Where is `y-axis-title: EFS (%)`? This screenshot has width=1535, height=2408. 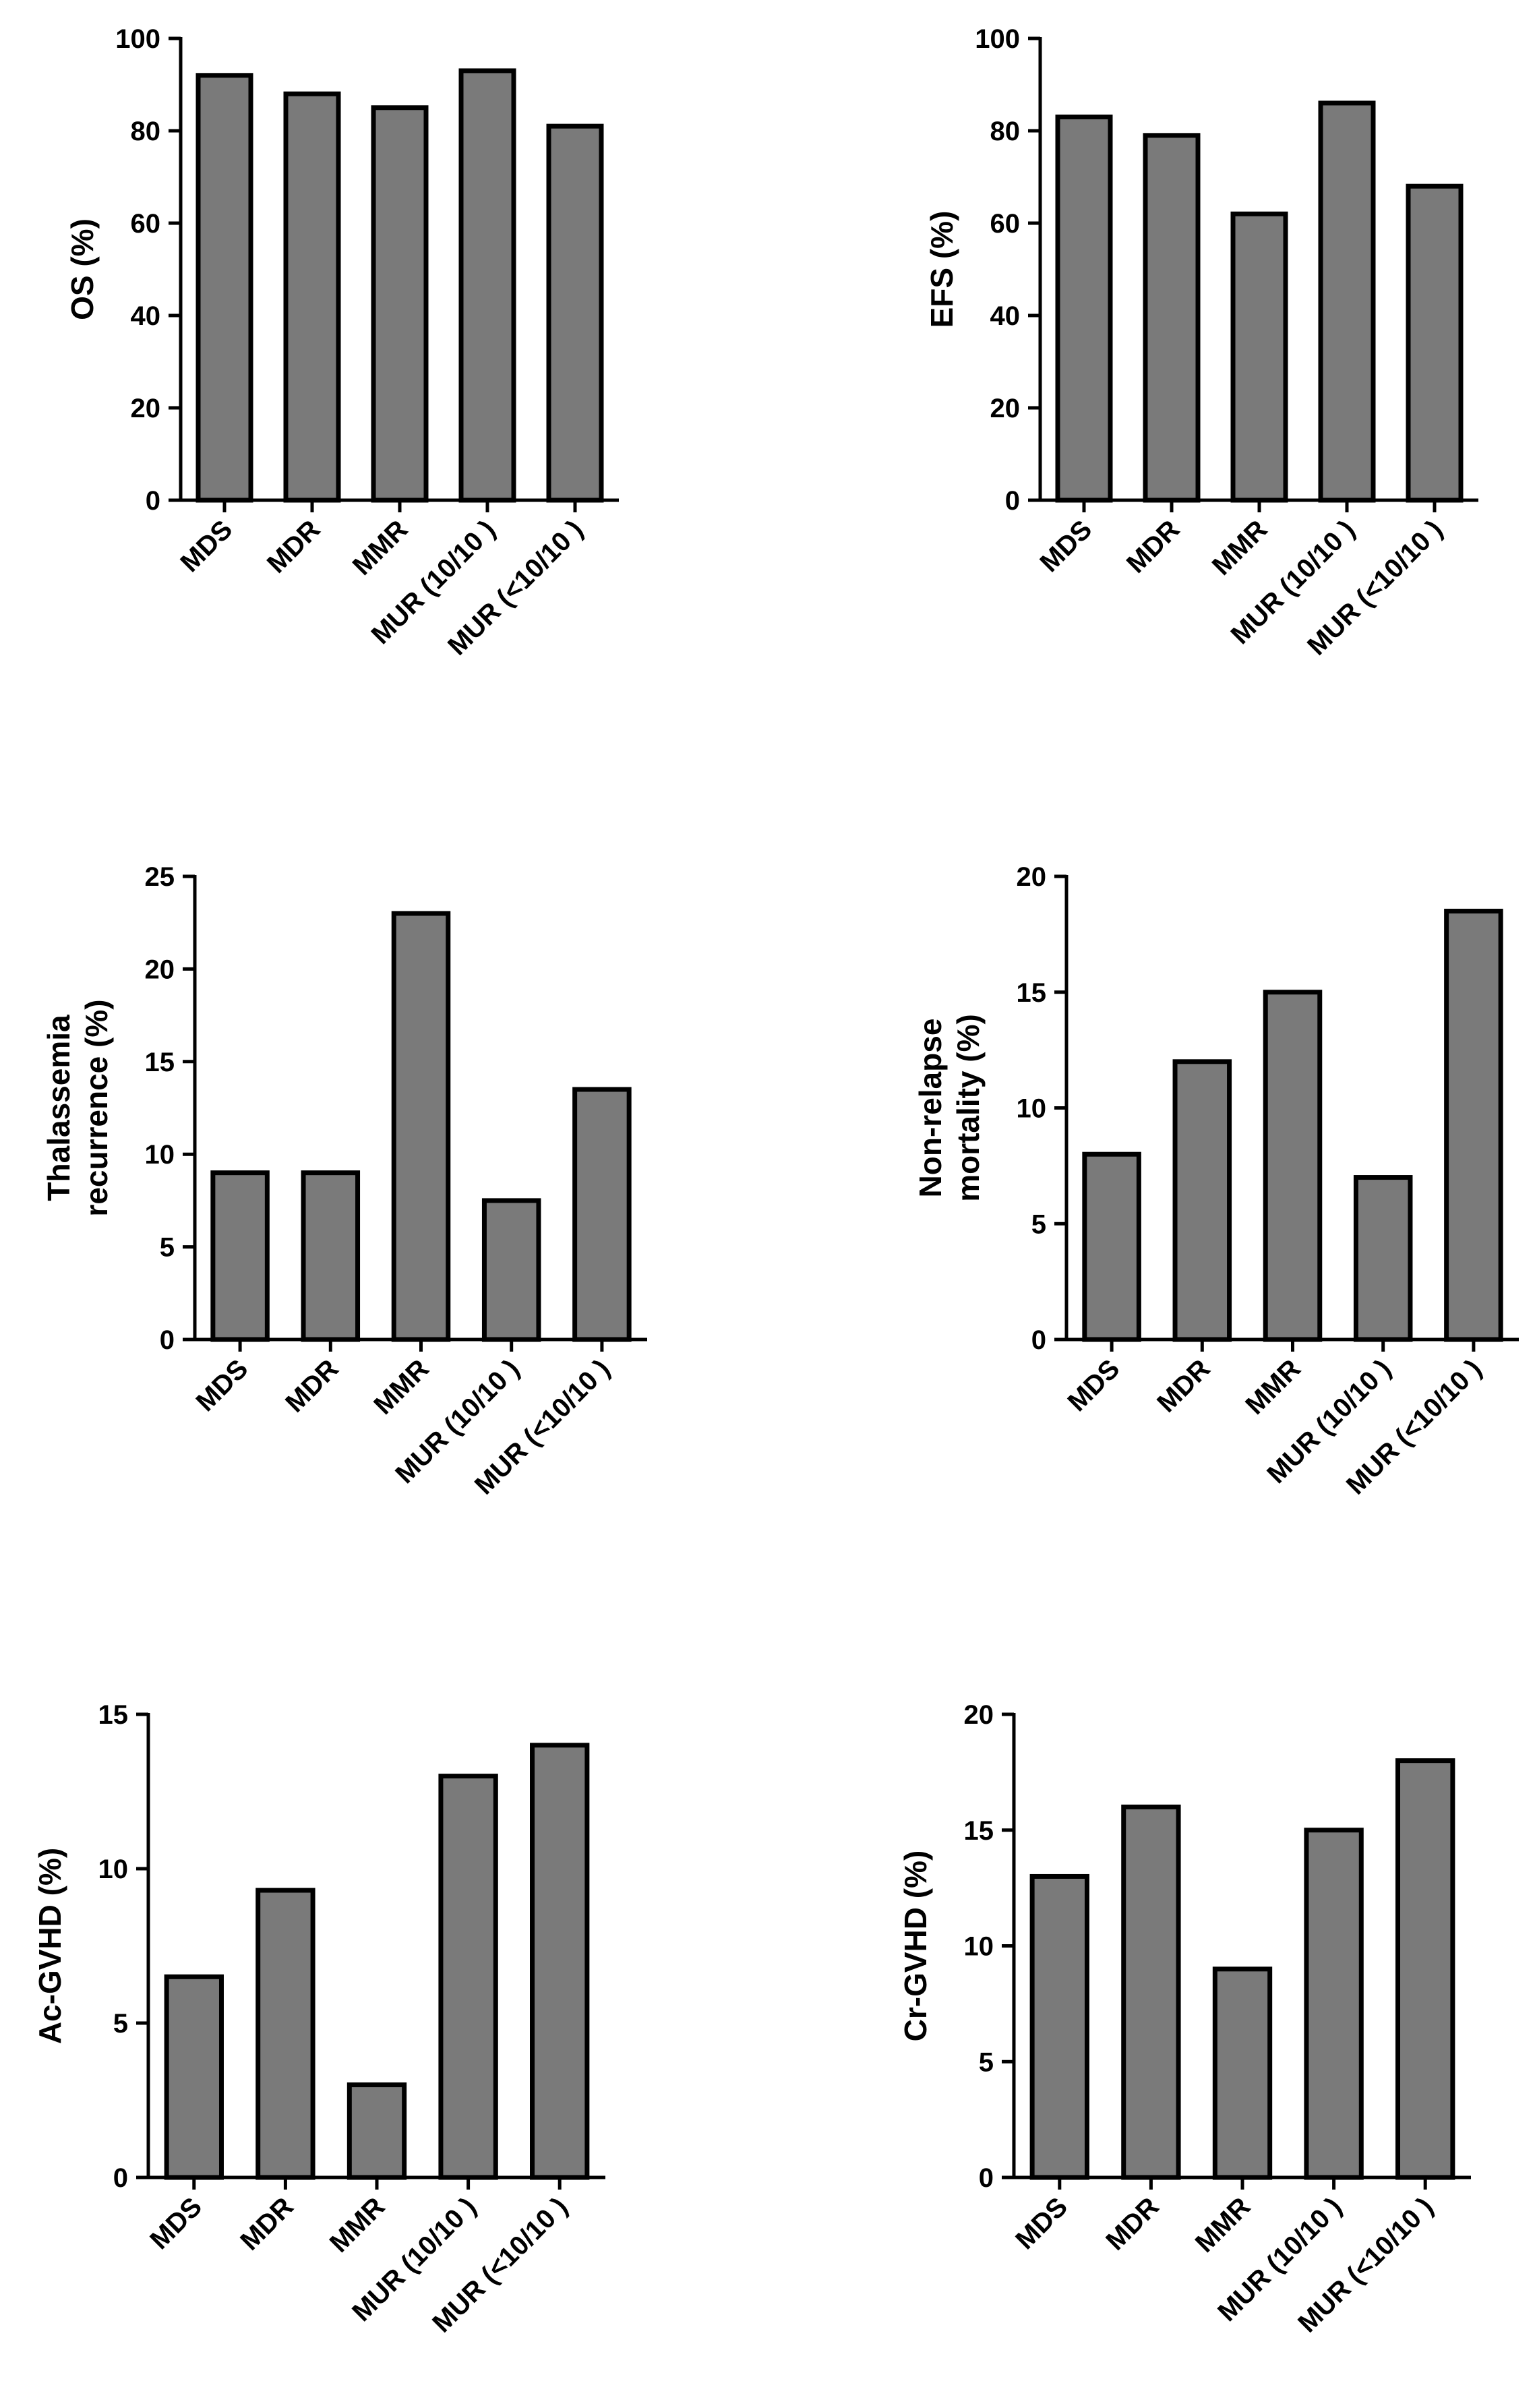
y-axis-title: EFS (%) is located at coordinates (942, 269).